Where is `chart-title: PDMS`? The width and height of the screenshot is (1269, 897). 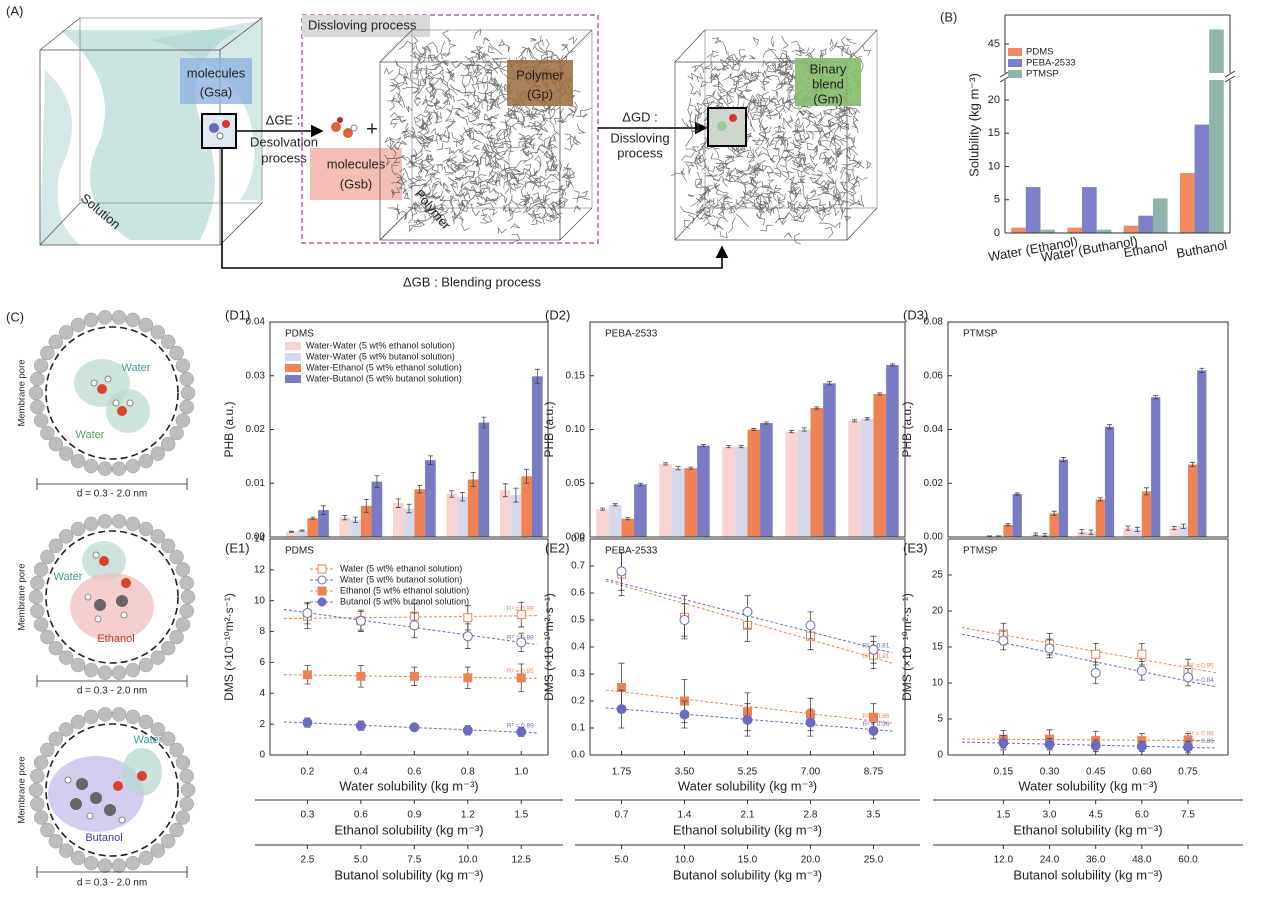
chart-title: PDMS is located at coordinates (299, 334).